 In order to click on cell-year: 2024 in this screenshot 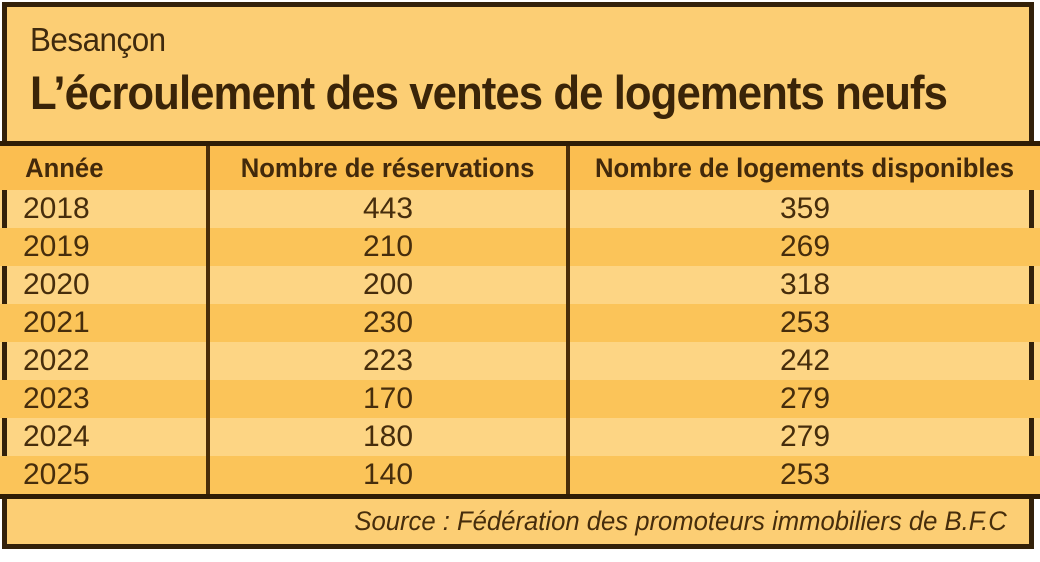, I will do `click(56, 436)`.